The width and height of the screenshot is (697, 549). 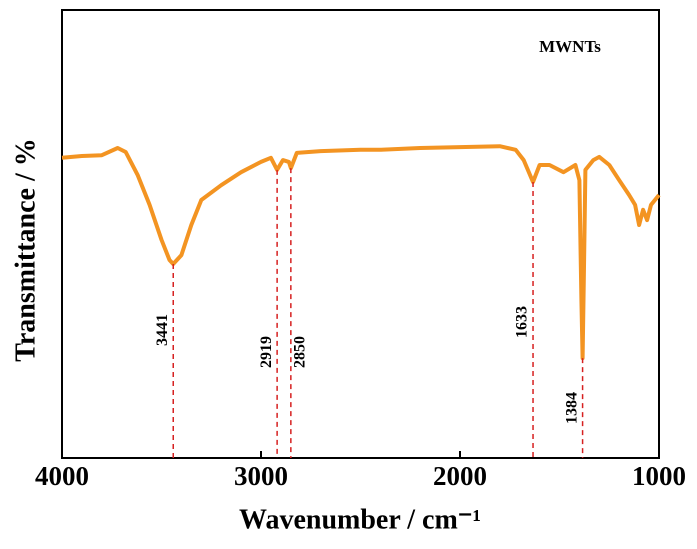 I want to click on x-axis-label: Wavenumber / cm⁻¹, so click(x=360, y=519).